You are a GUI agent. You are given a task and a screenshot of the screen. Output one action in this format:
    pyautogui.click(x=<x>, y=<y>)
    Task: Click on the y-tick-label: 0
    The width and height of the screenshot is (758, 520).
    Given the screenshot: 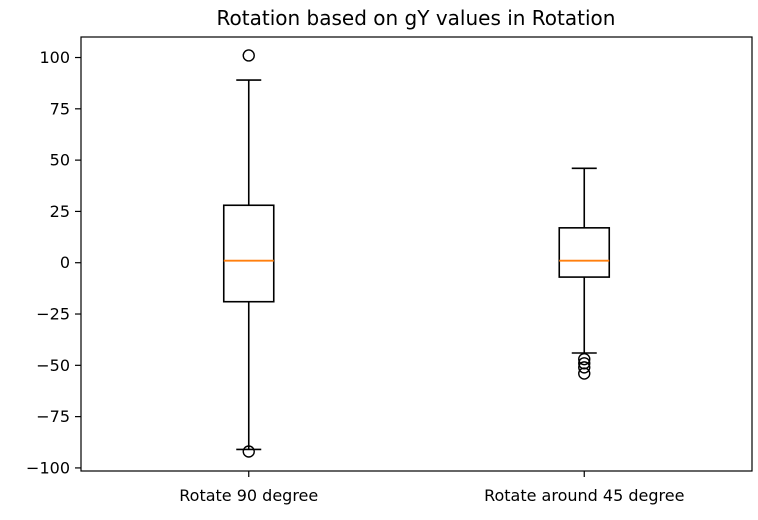 What is the action you would take?
    pyautogui.click(x=65, y=262)
    